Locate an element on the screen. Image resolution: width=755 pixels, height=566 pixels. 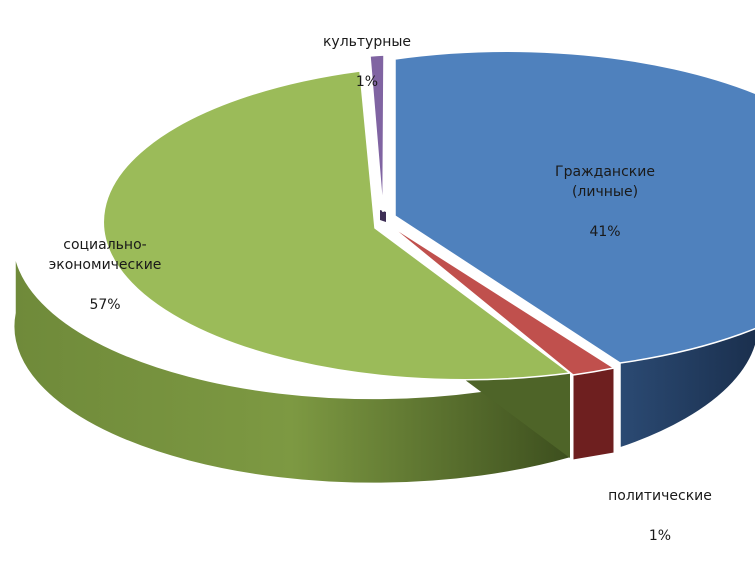
label-cultural-value: 1% is located at coordinates (367, 82).